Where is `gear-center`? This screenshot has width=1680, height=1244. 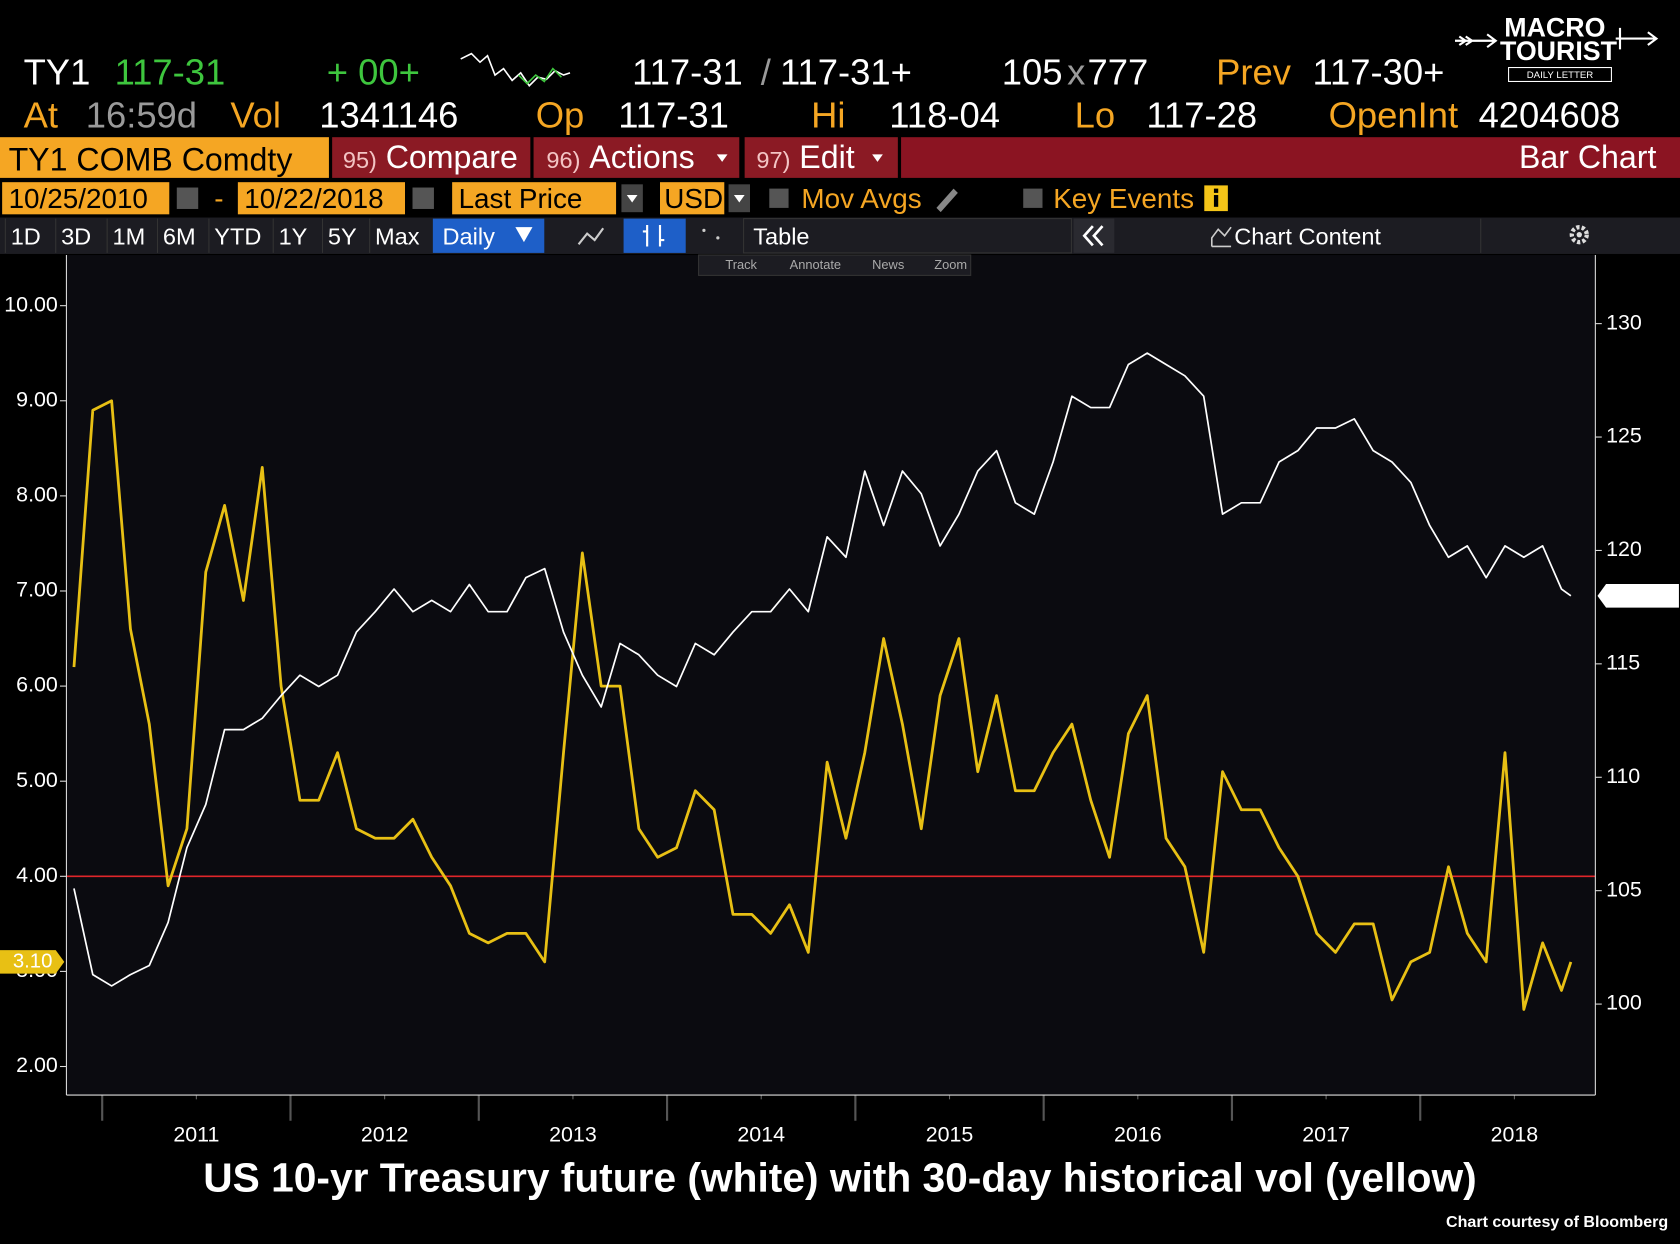
gear-center is located at coordinates (1579, 235).